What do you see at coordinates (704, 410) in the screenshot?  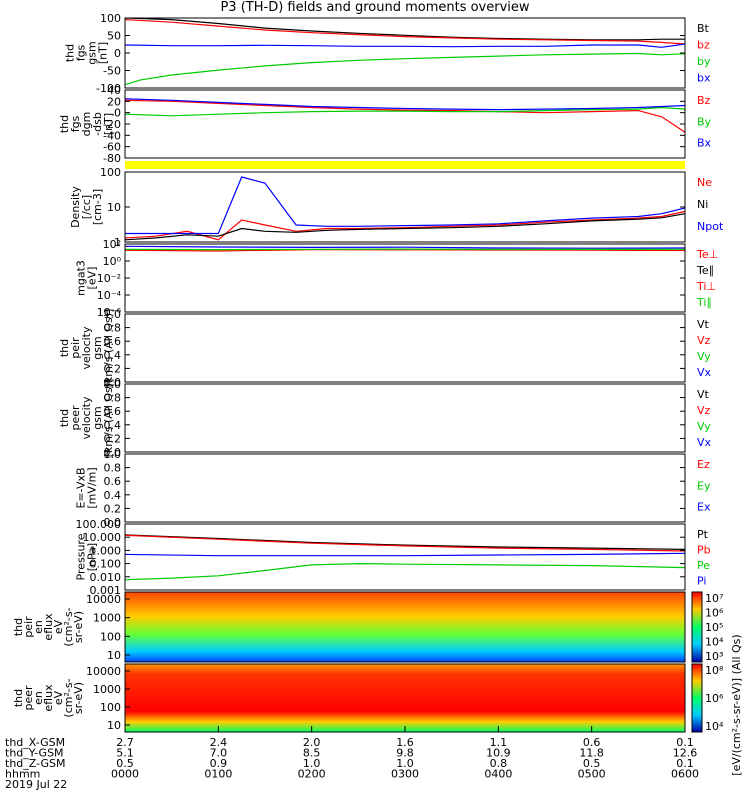 I see `legend-entry-Vz: Vz` at bounding box center [704, 410].